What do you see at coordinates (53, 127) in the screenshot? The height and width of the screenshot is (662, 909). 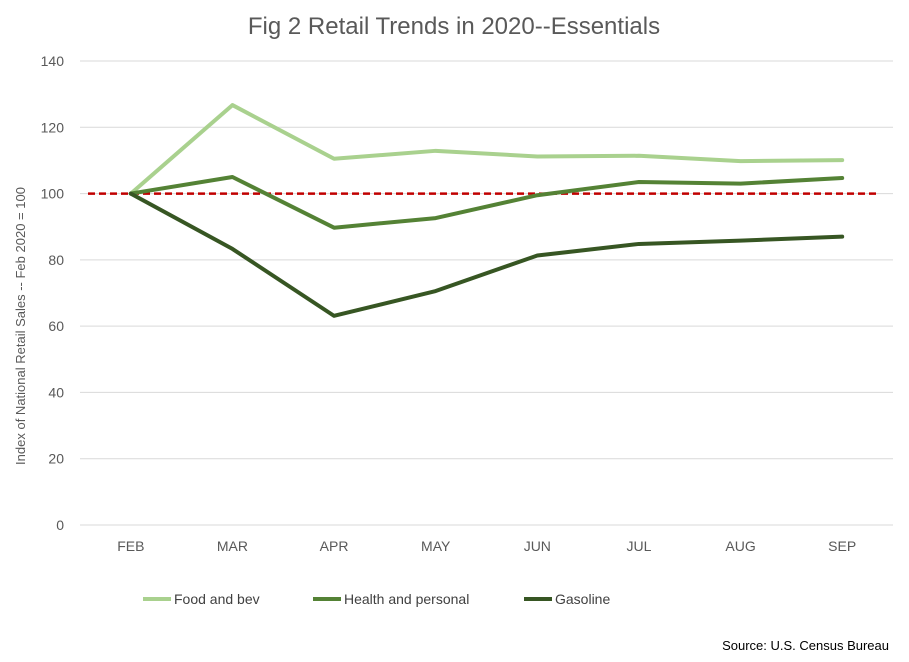 I see `y-tick-label: 120` at bounding box center [53, 127].